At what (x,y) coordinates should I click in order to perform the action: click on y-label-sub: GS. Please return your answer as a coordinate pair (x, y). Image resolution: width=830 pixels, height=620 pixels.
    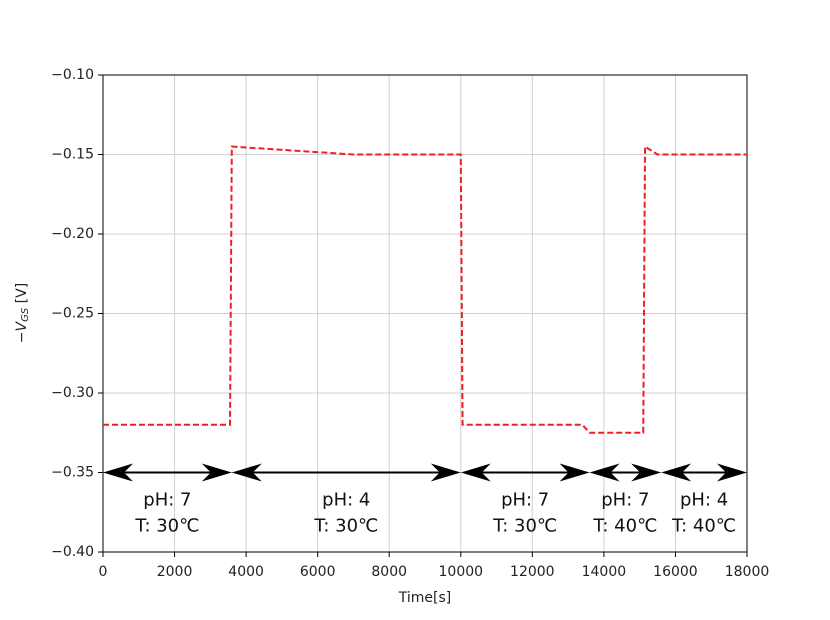
    Looking at the image, I should click on (25, 314).